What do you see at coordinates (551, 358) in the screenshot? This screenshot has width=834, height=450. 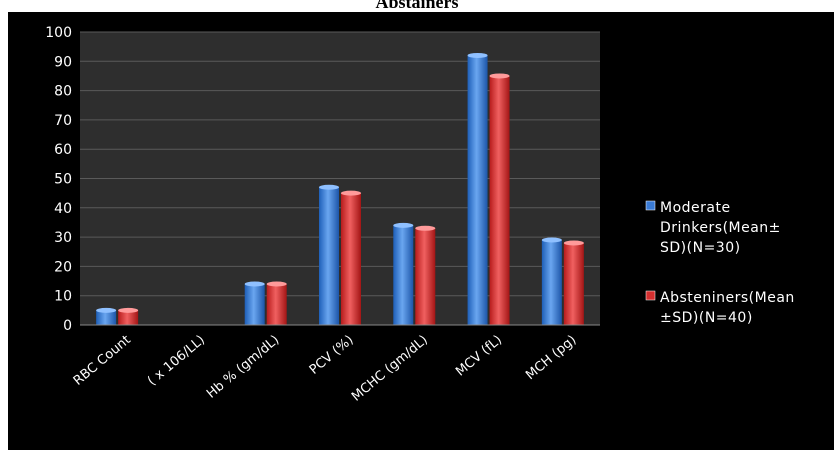 I see `x-tick-label: MCH (pg)` at bounding box center [551, 358].